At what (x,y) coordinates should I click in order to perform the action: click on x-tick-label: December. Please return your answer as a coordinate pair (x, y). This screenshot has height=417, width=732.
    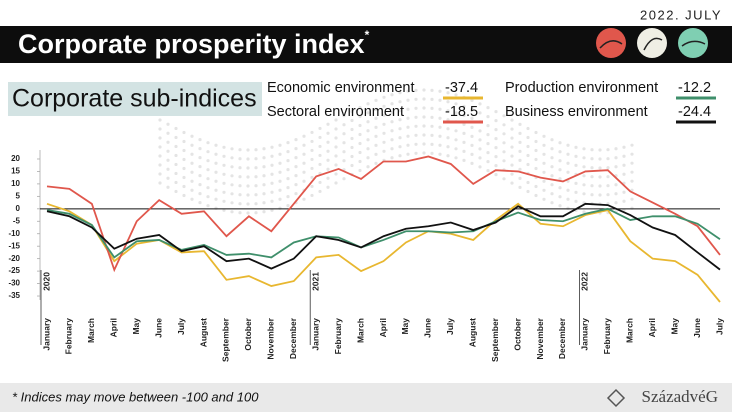
    Looking at the image, I should click on (562, 338).